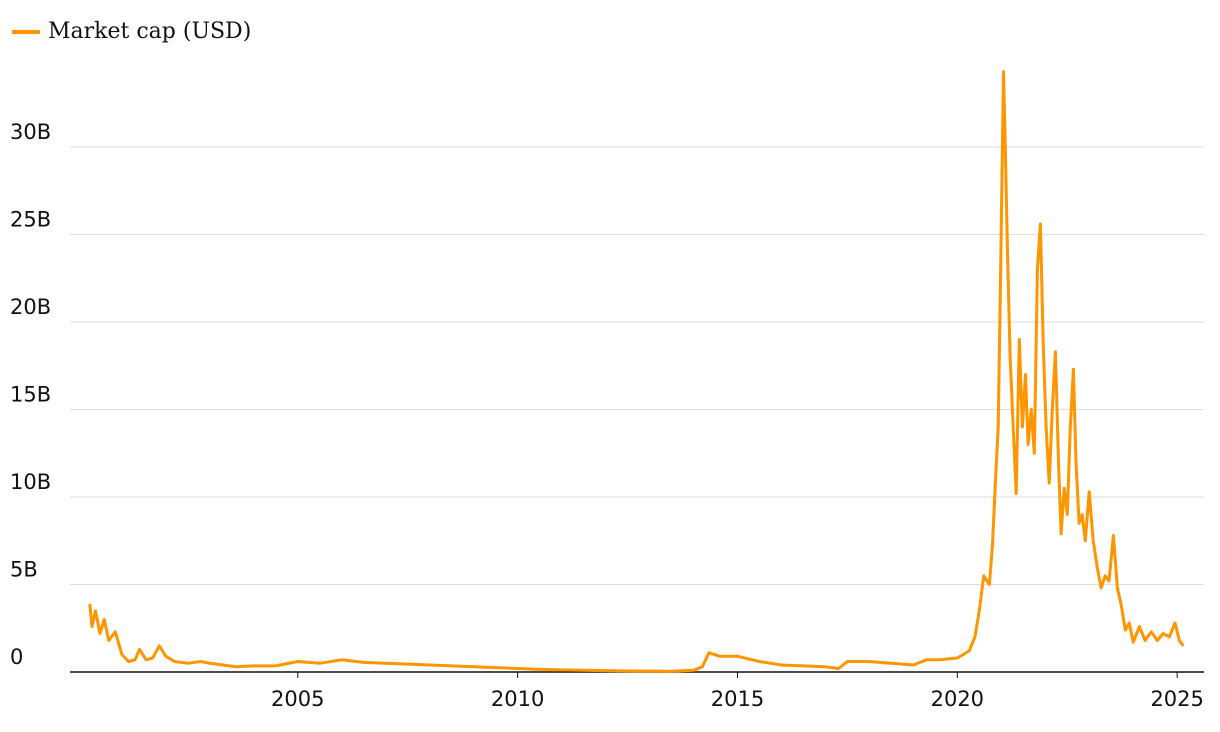 This screenshot has height=732, width=1220. Describe the element at coordinates (737, 699) in the screenshot. I see `x-tick-label: 2015` at that location.